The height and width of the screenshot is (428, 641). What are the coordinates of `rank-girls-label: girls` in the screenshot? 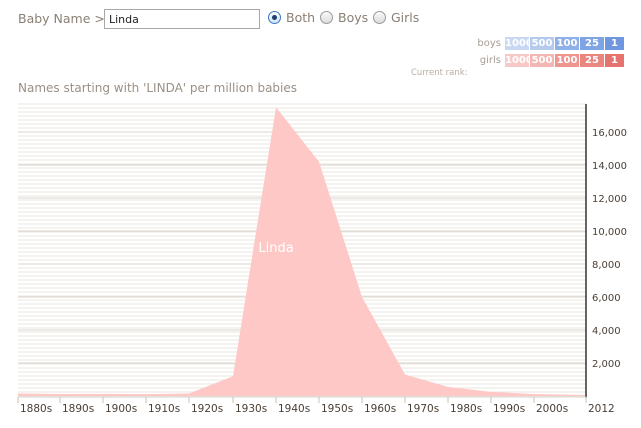 It's located at (490, 60).